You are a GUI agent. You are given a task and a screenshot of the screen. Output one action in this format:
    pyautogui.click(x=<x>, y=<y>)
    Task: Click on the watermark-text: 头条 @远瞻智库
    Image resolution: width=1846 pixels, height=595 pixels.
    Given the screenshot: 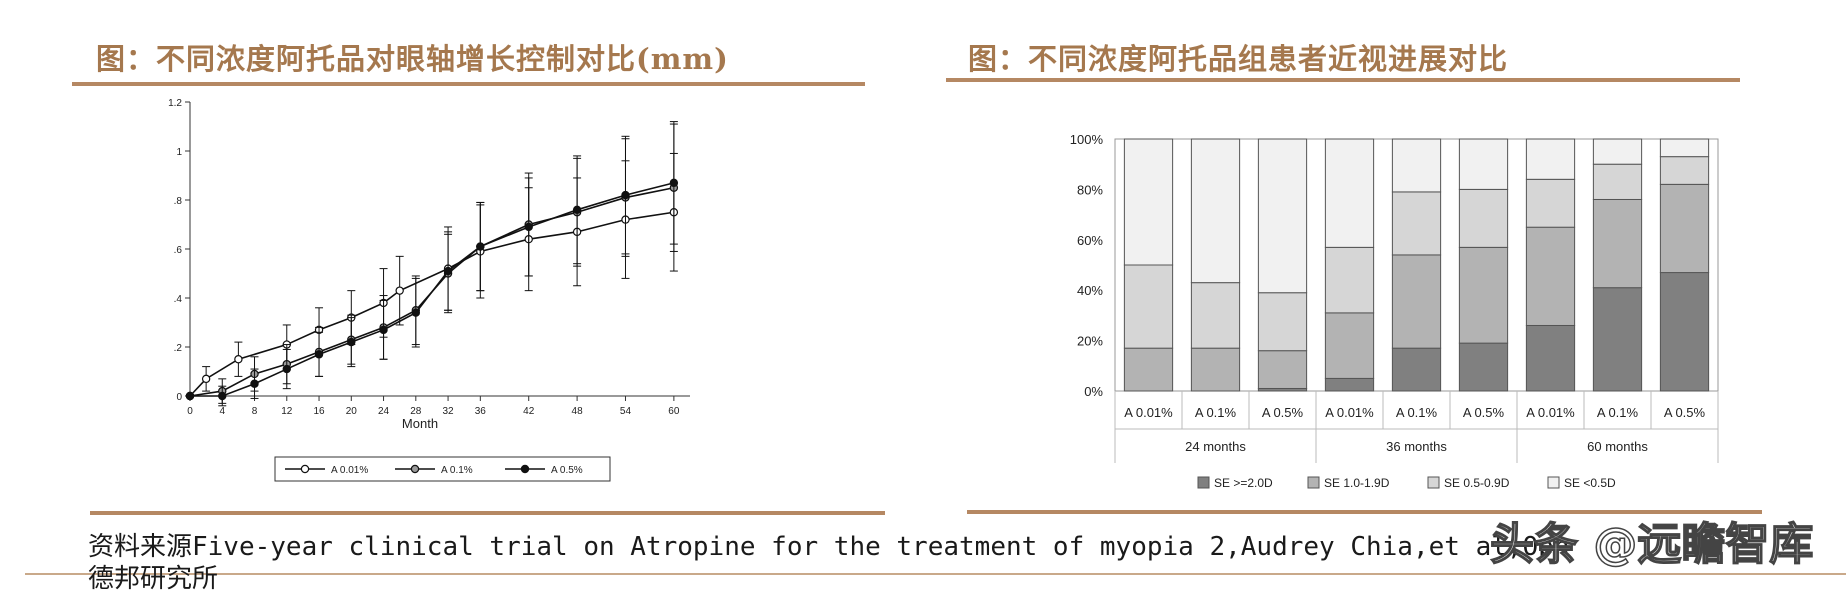 What is the action you would take?
    pyautogui.click(x=1651, y=544)
    